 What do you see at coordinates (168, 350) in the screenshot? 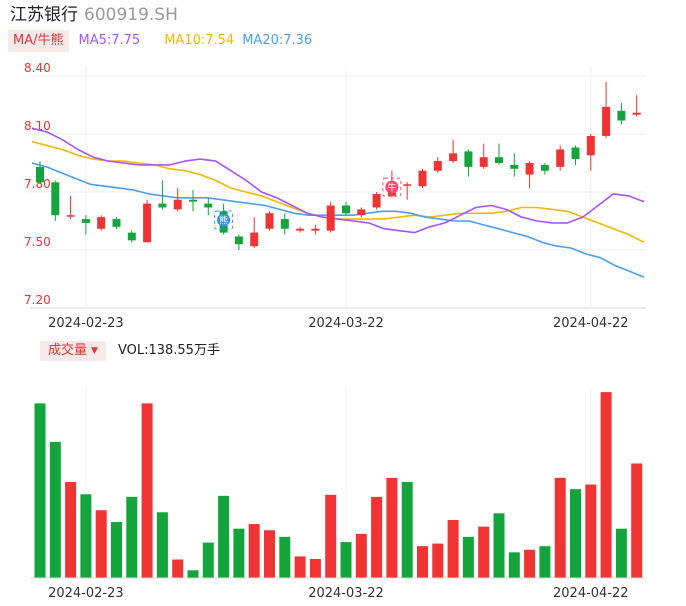
I see `volume-value: VOL:138.55万手` at bounding box center [168, 350].